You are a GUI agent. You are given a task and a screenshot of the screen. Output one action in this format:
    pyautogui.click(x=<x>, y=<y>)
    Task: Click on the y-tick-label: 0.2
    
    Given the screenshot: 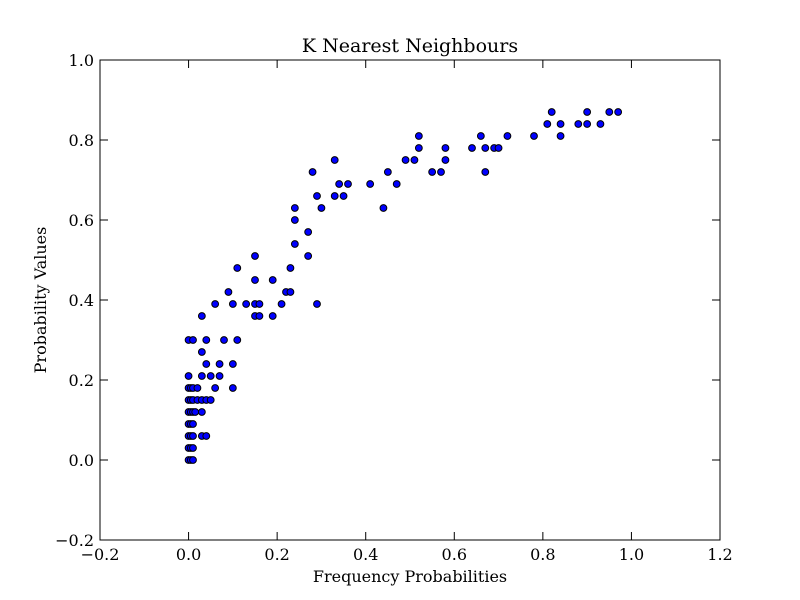 What is the action you would take?
    pyautogui.click(x=81, y=380)
    